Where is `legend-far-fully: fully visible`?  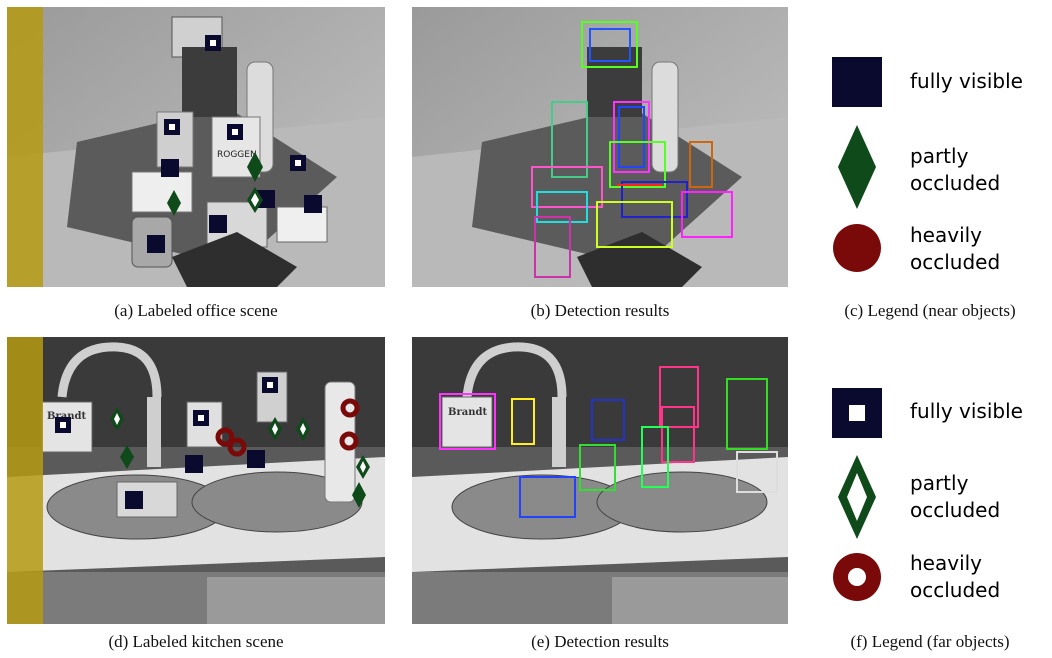
legend-far-fully: fully visible is located at coordinates (966, 411).